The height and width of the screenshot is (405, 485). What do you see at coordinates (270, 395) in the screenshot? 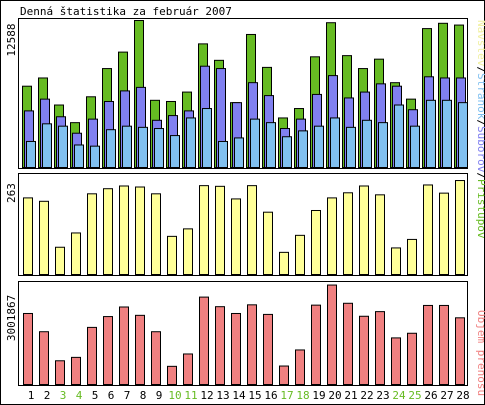
I see `x-tick-label-day-16: 16` at bounding box center [270, 395].